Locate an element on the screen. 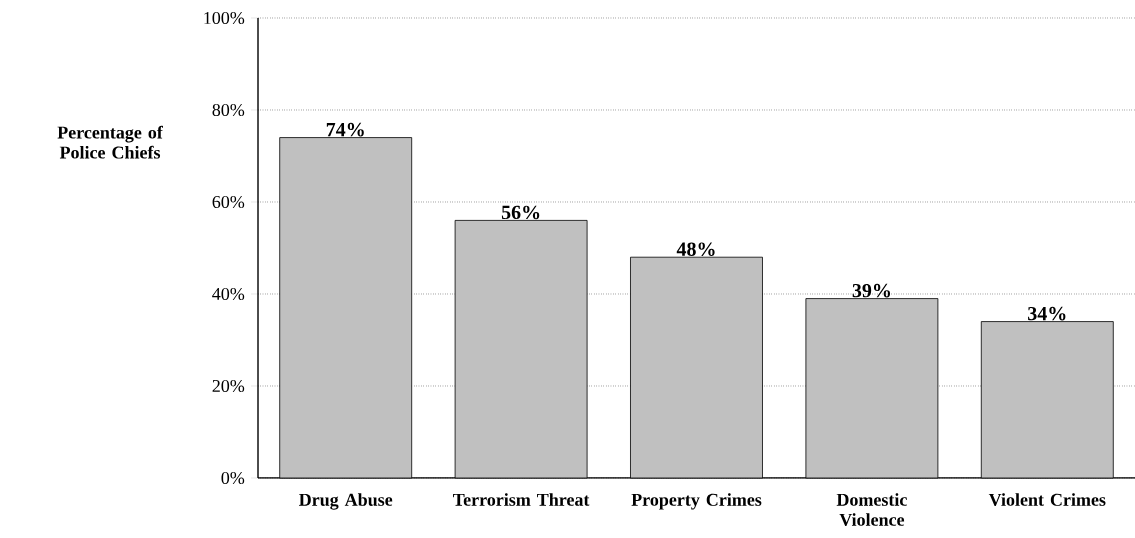 The image size is (1135, 538). data-label: 39% is located at coordinates (871, 290).